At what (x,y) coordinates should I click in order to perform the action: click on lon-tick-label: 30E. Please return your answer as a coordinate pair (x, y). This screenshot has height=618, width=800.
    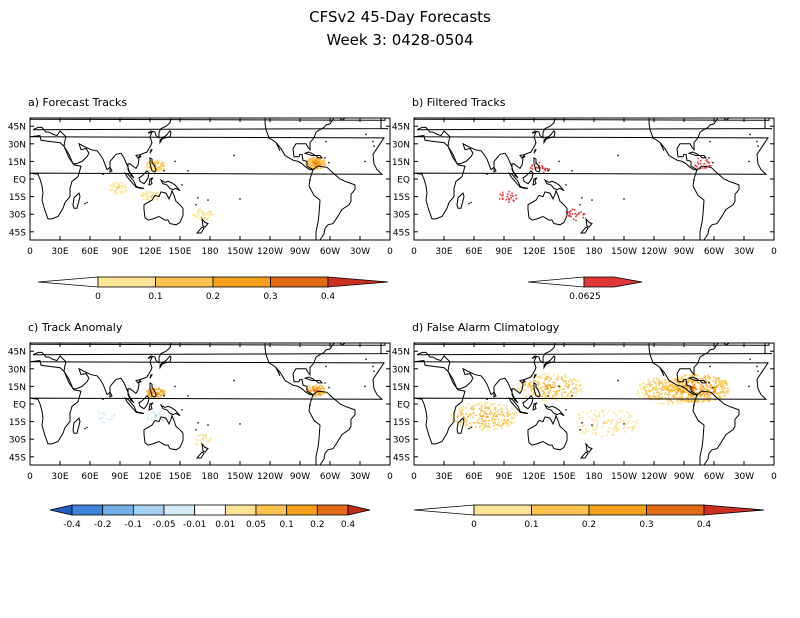
    Looking at the image, I should click on (443, 252).